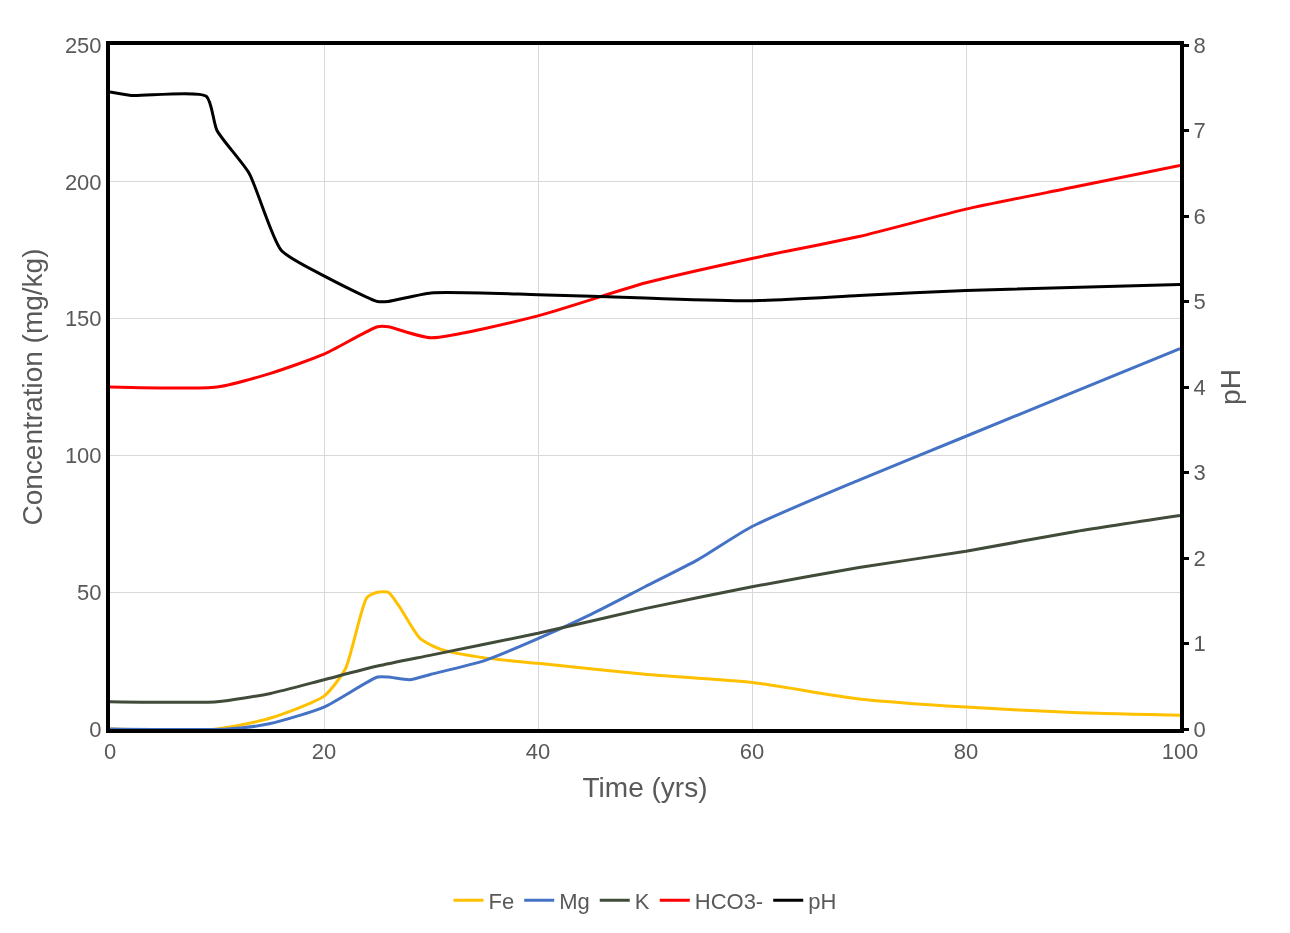  I want to click on legend-label: Fe, so click(501, 901).